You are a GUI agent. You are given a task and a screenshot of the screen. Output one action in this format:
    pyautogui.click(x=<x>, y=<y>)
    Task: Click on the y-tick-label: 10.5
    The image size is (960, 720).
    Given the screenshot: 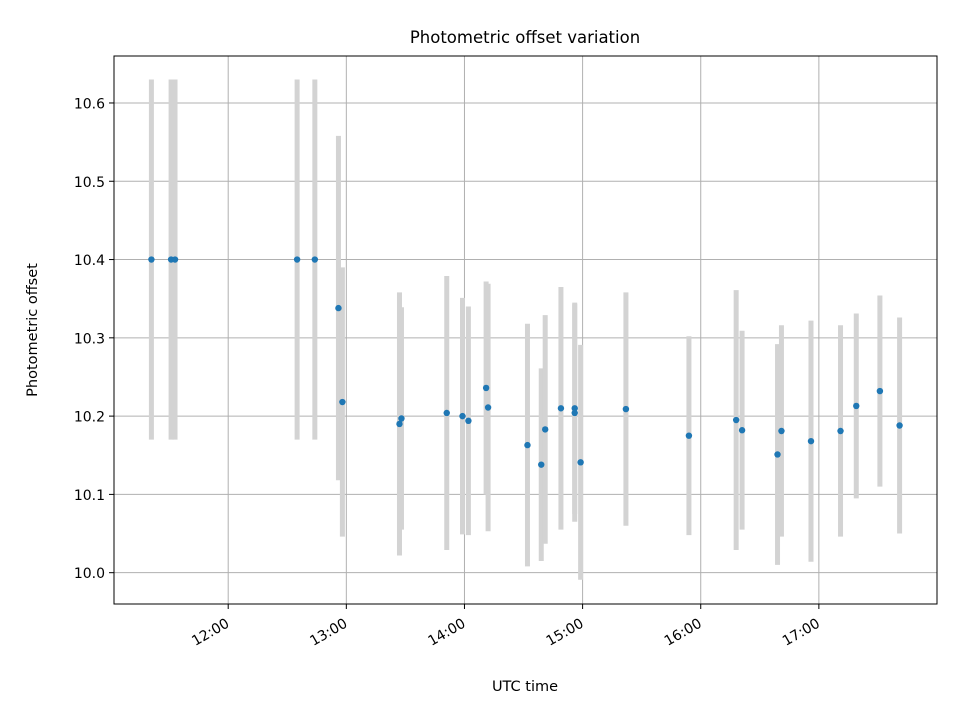 What is the action you would take?
    pyautogui.click(x=89, y=183)
    